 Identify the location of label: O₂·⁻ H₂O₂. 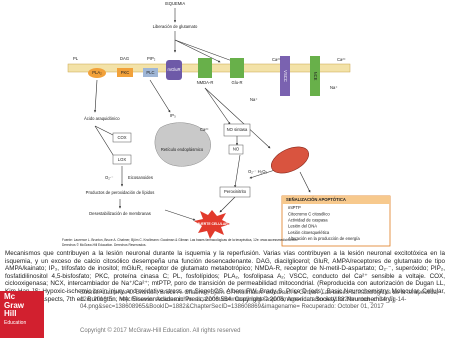
(258, 171).